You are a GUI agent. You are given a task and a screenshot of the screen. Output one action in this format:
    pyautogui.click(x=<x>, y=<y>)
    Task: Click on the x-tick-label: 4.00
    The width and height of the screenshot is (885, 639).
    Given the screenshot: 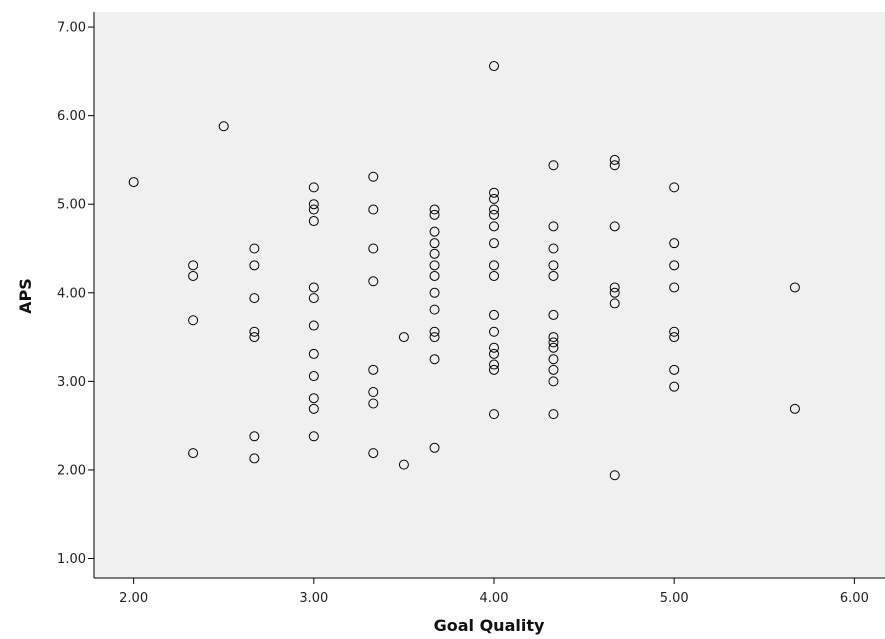 What is the action you would take?
    pyautogui.click(x=494, y=598)
    